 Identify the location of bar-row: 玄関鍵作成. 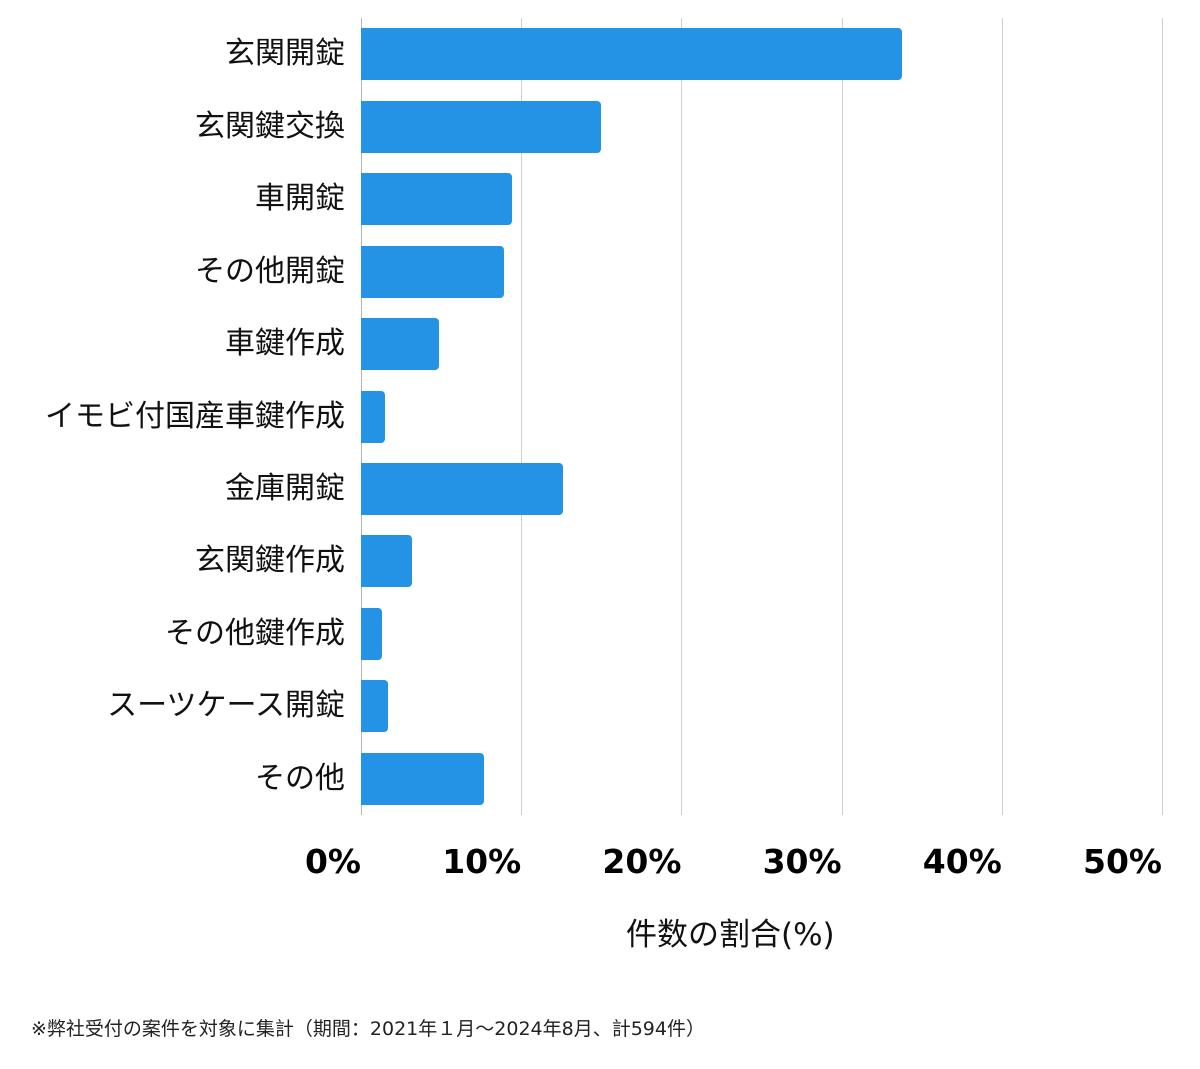
(581, 561).